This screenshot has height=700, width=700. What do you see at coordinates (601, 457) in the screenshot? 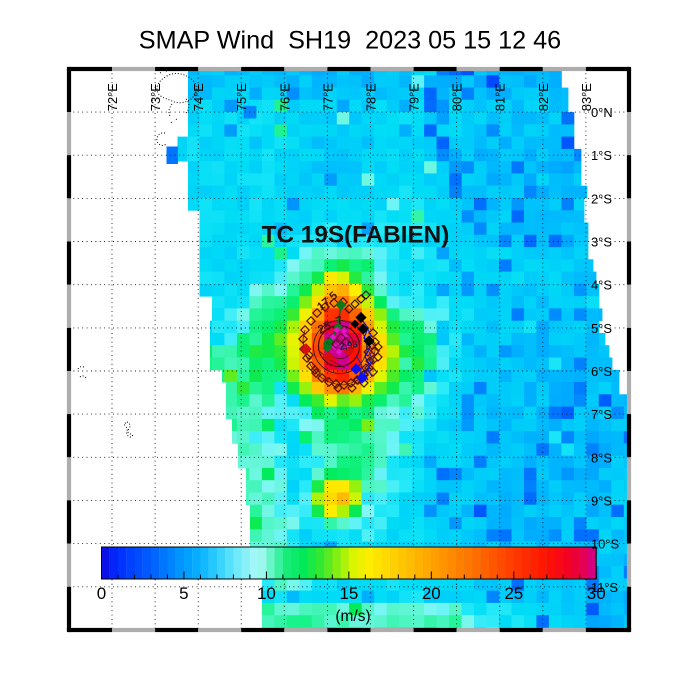
I see `svg-text: 8°S` at bounding box center [601, 457].